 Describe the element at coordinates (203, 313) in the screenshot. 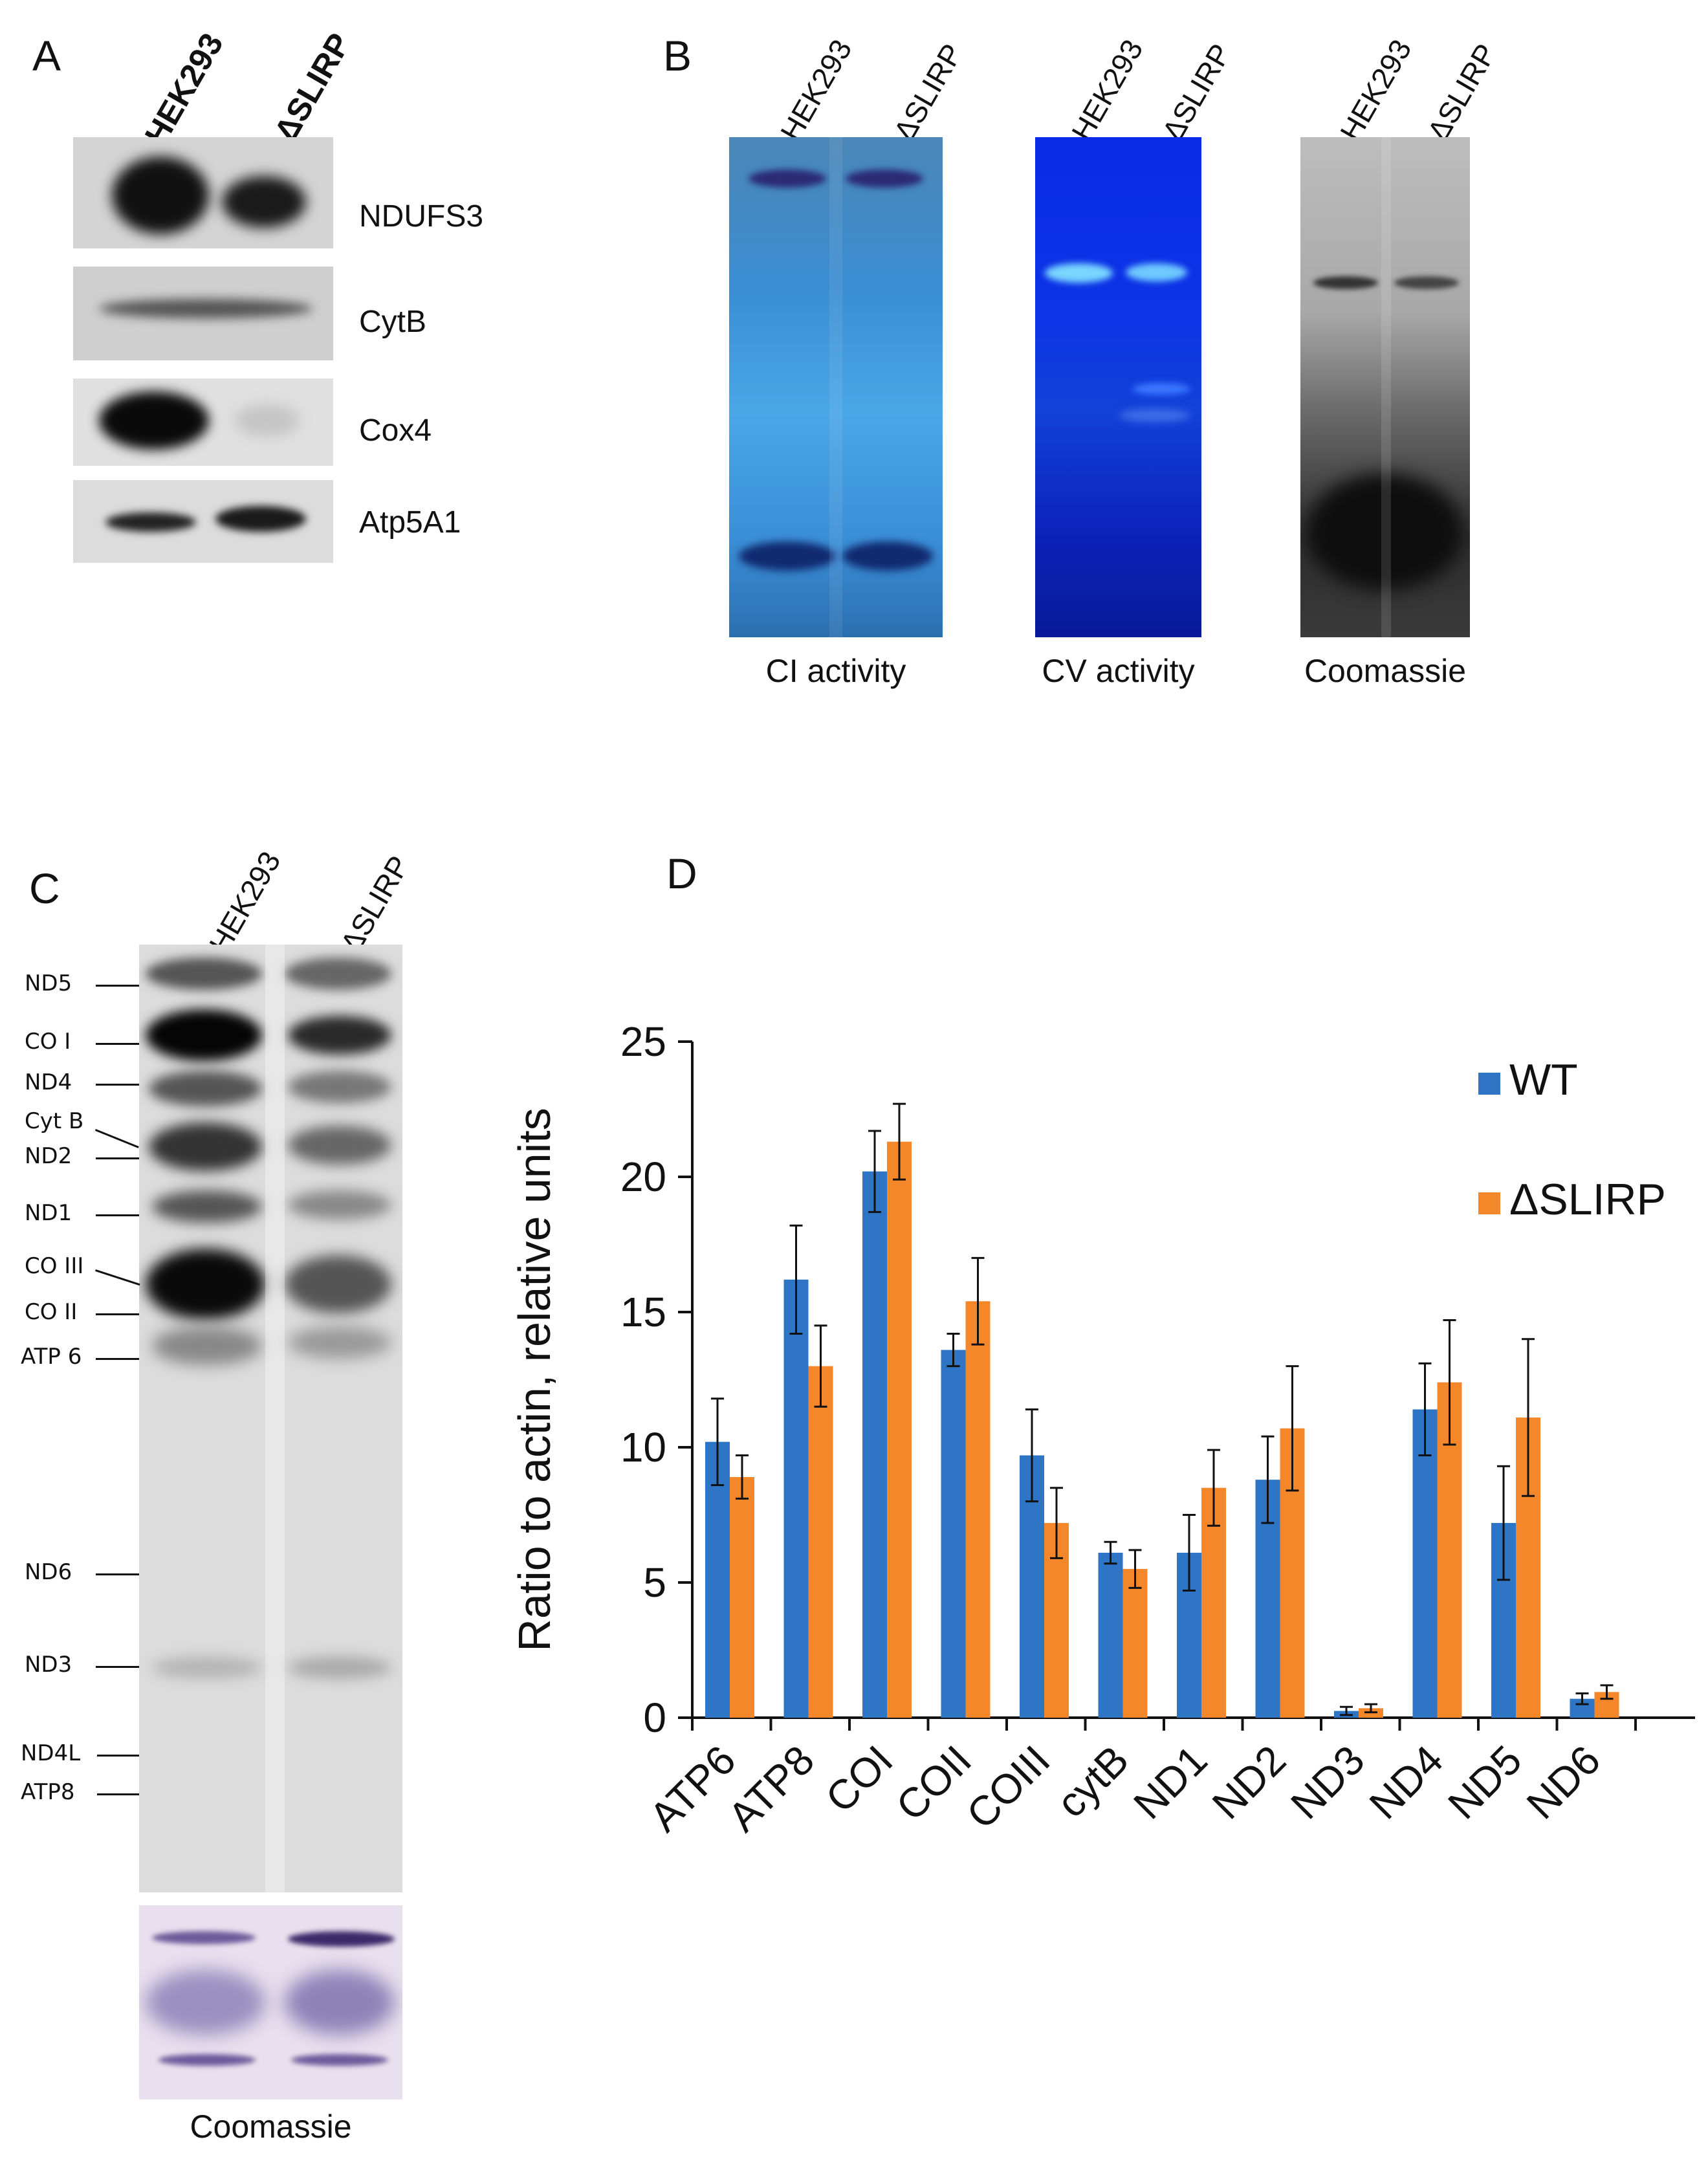

I see `cytb-blot` at that location.